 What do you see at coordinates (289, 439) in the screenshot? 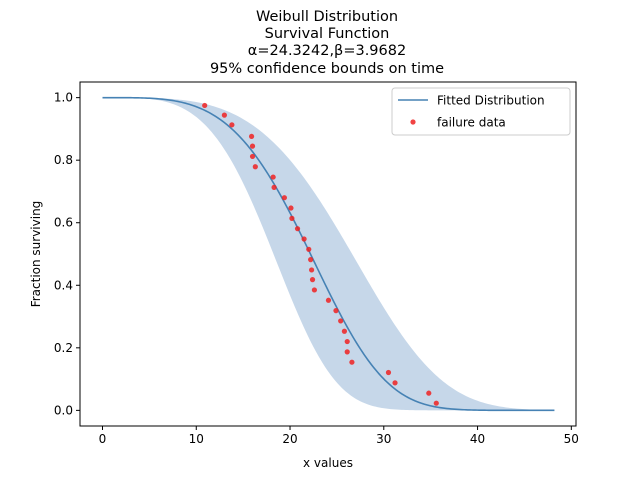
I see `x-tick-label: 20` at bounding box center [289, 439].